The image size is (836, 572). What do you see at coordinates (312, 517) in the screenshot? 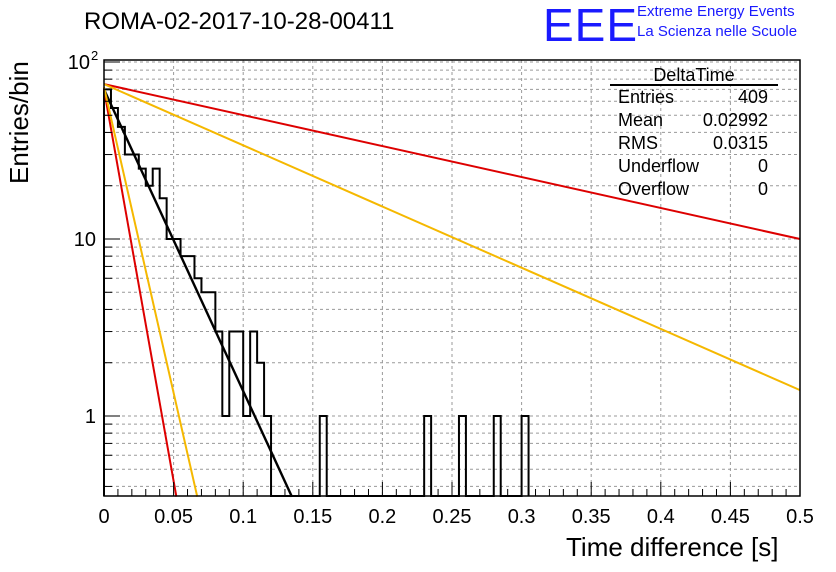
I see `x-tick-label: 0.15` at bounding box center [312, 517].